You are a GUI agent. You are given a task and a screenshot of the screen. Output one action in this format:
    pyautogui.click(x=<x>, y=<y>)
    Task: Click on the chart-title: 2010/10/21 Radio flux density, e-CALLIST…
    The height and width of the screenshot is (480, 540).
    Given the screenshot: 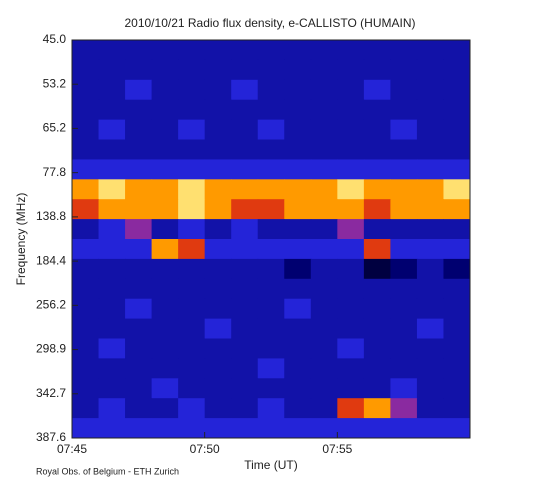 What is the action you would take?
    pyautogui.click(x=269, y=23)
    